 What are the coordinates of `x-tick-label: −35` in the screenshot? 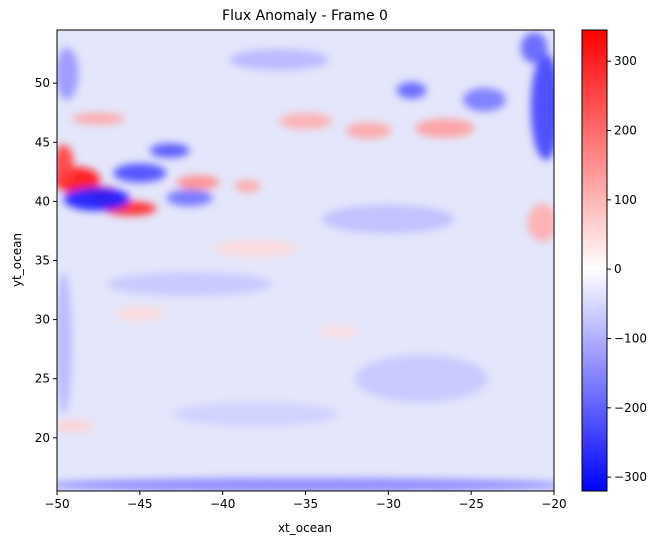 It's located at (305, 504).